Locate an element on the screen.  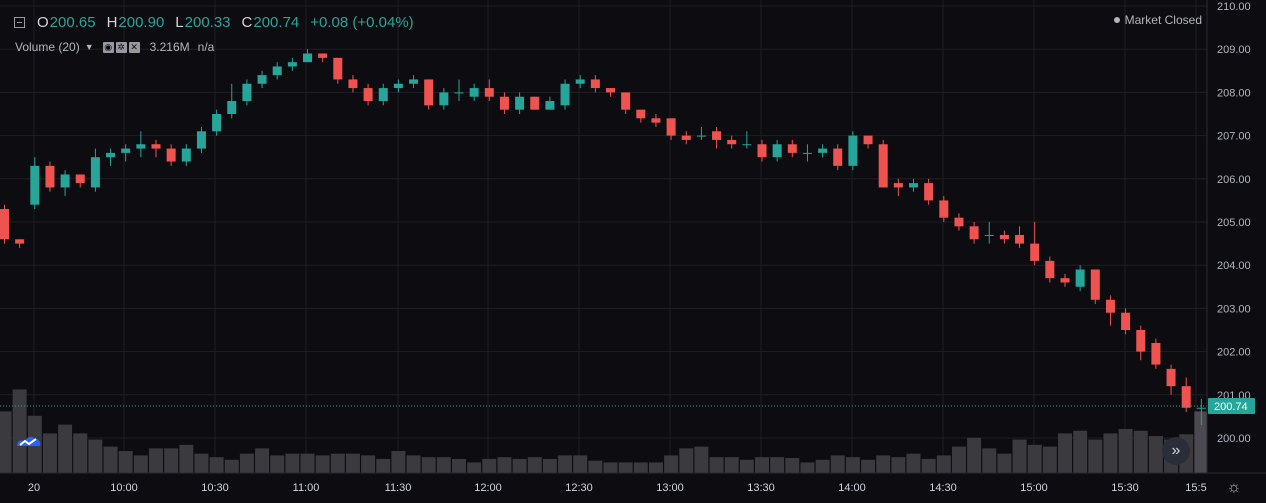
eye-icon: ◉ is located at coordinates (108, 47).